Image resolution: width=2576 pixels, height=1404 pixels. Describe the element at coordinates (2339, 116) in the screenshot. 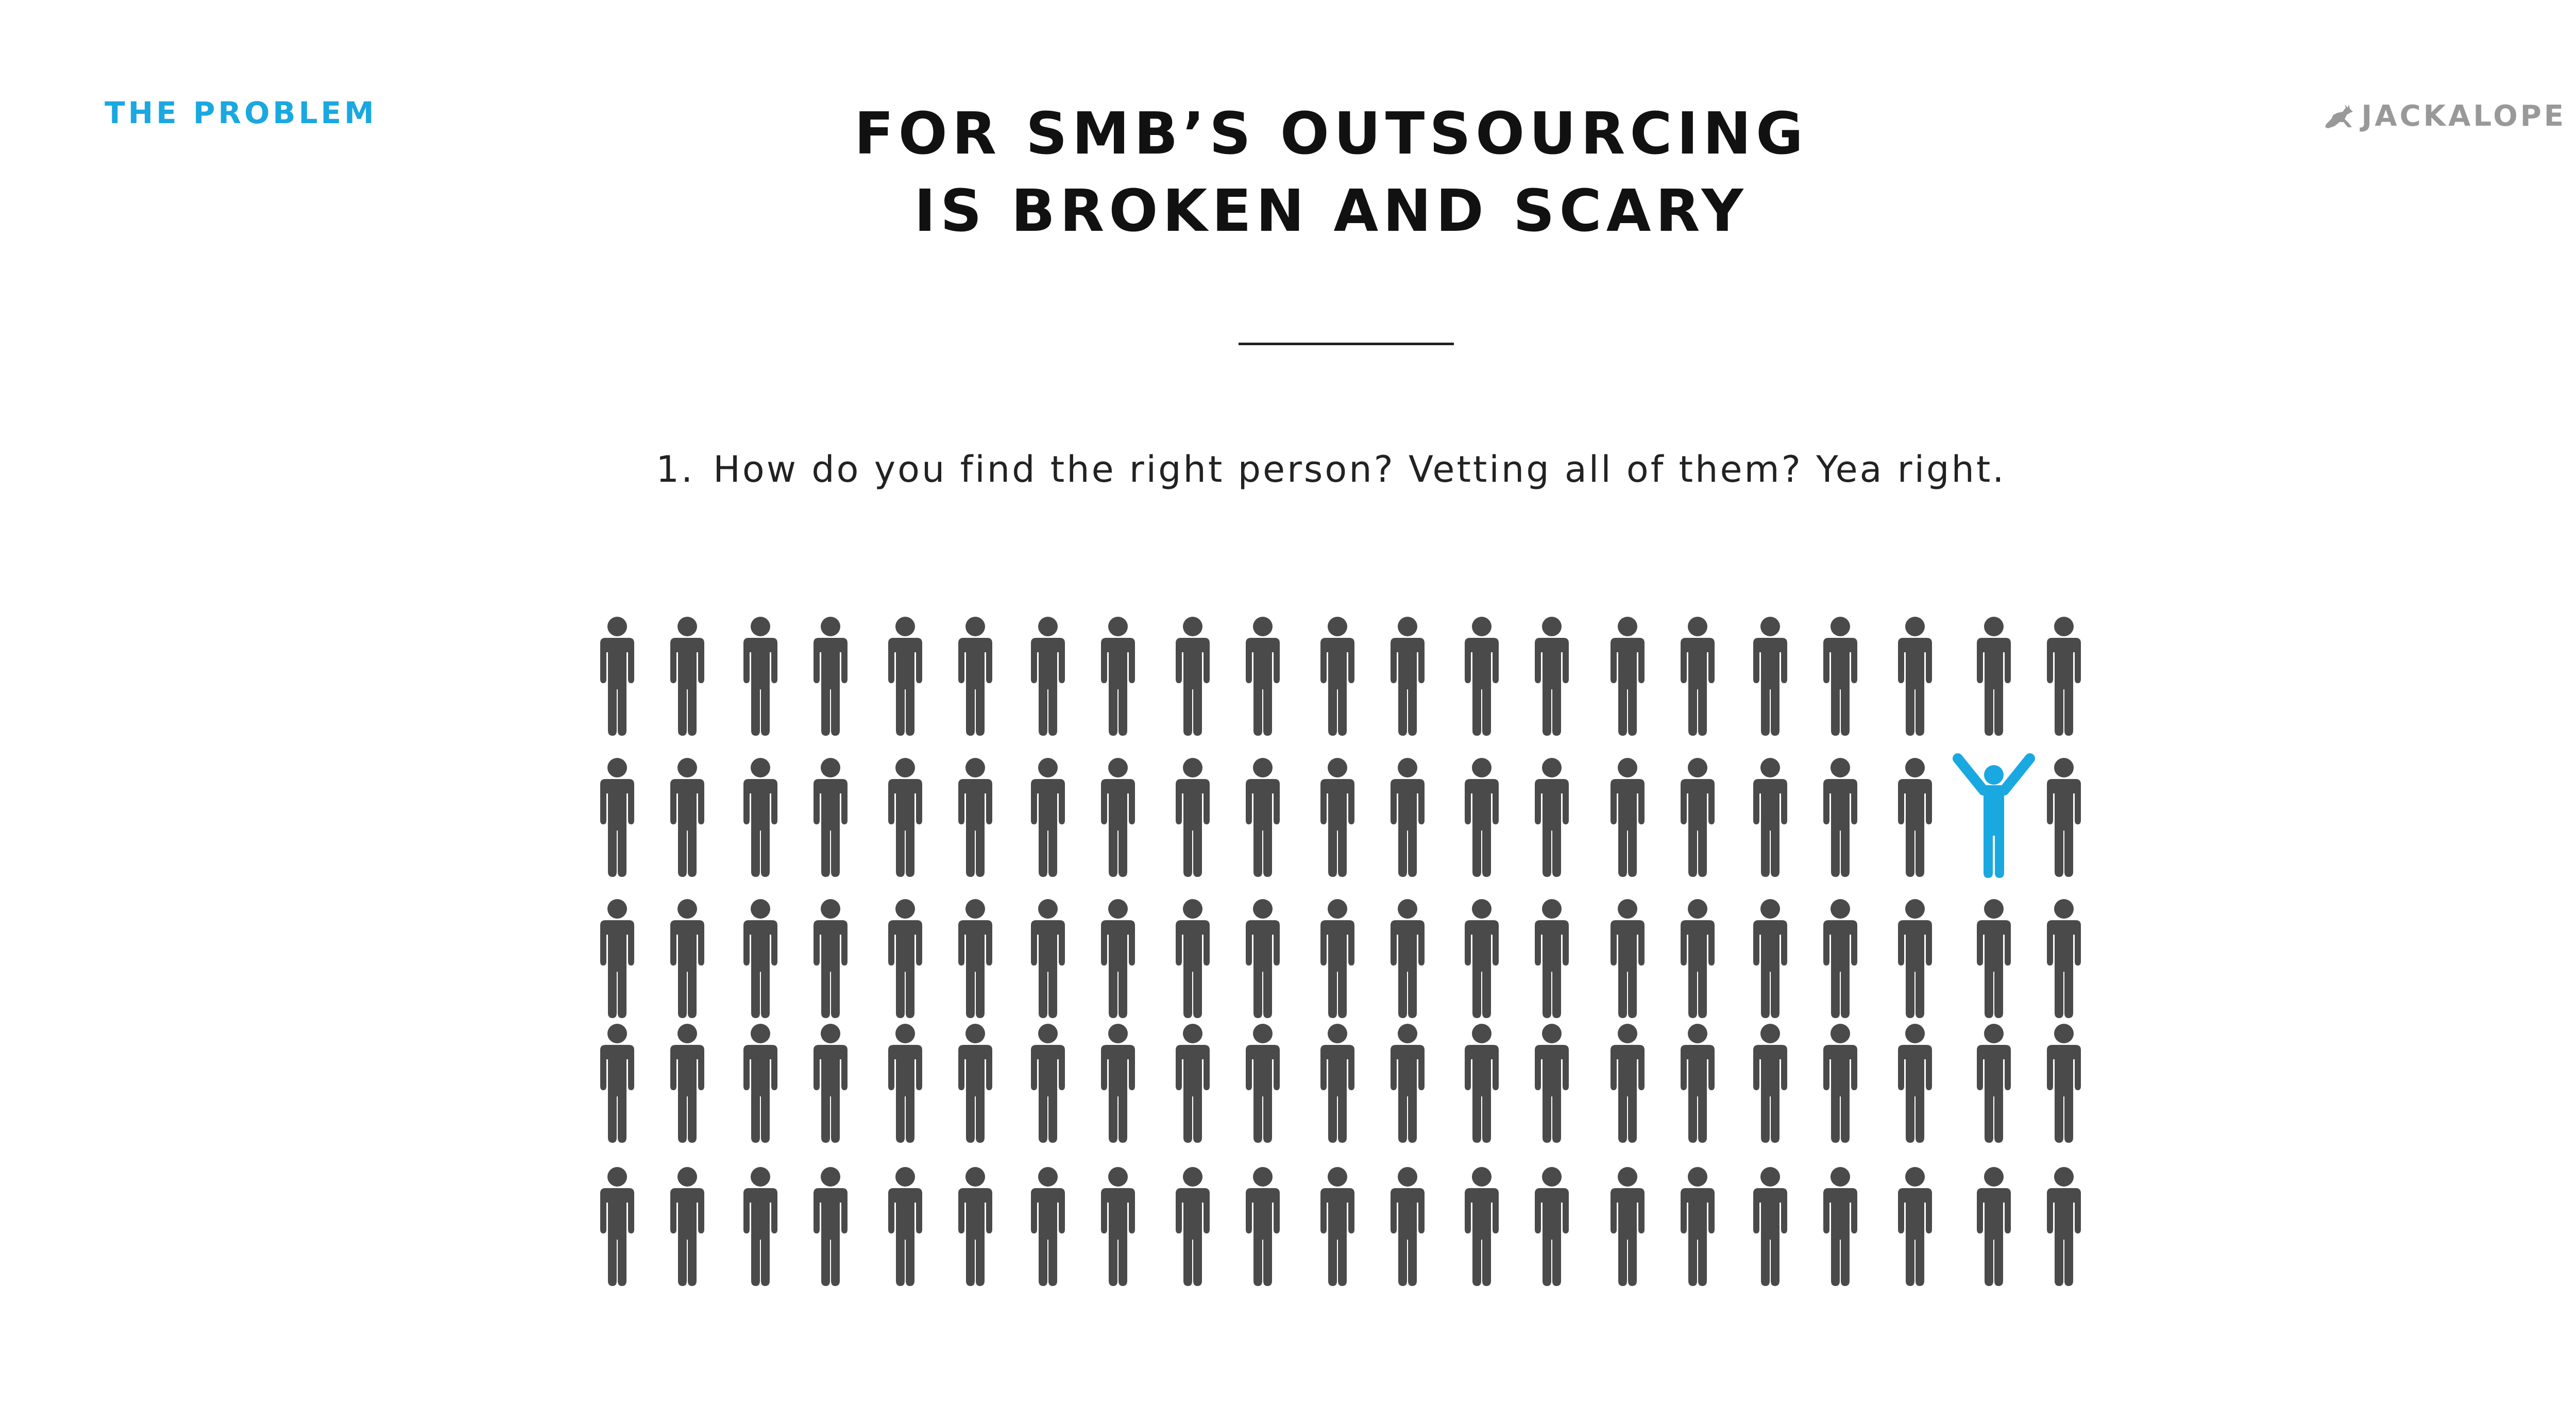

I see `jackalope-logo-icon` at that location.